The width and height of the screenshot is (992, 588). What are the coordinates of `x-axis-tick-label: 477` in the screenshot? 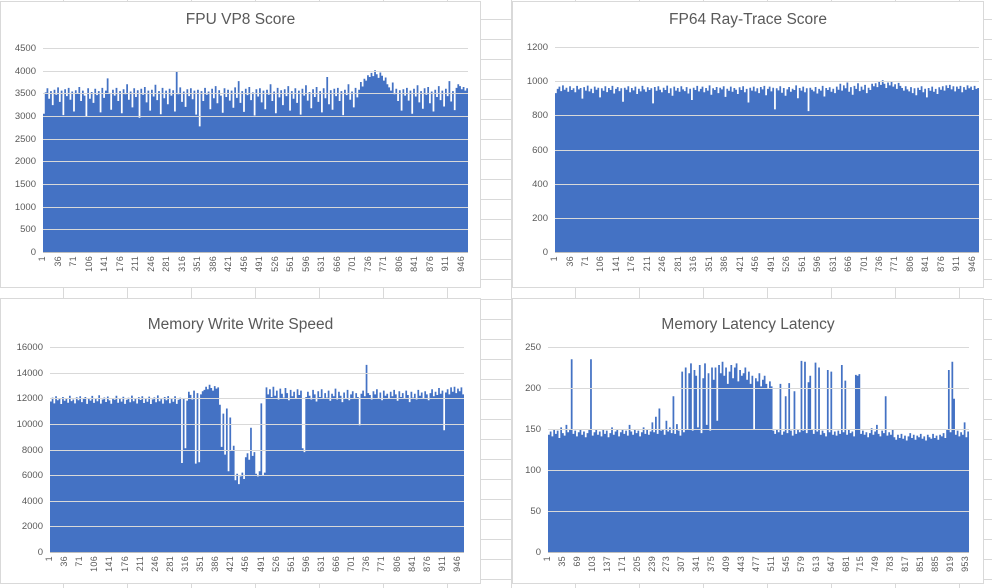 It's located at (756, 564).